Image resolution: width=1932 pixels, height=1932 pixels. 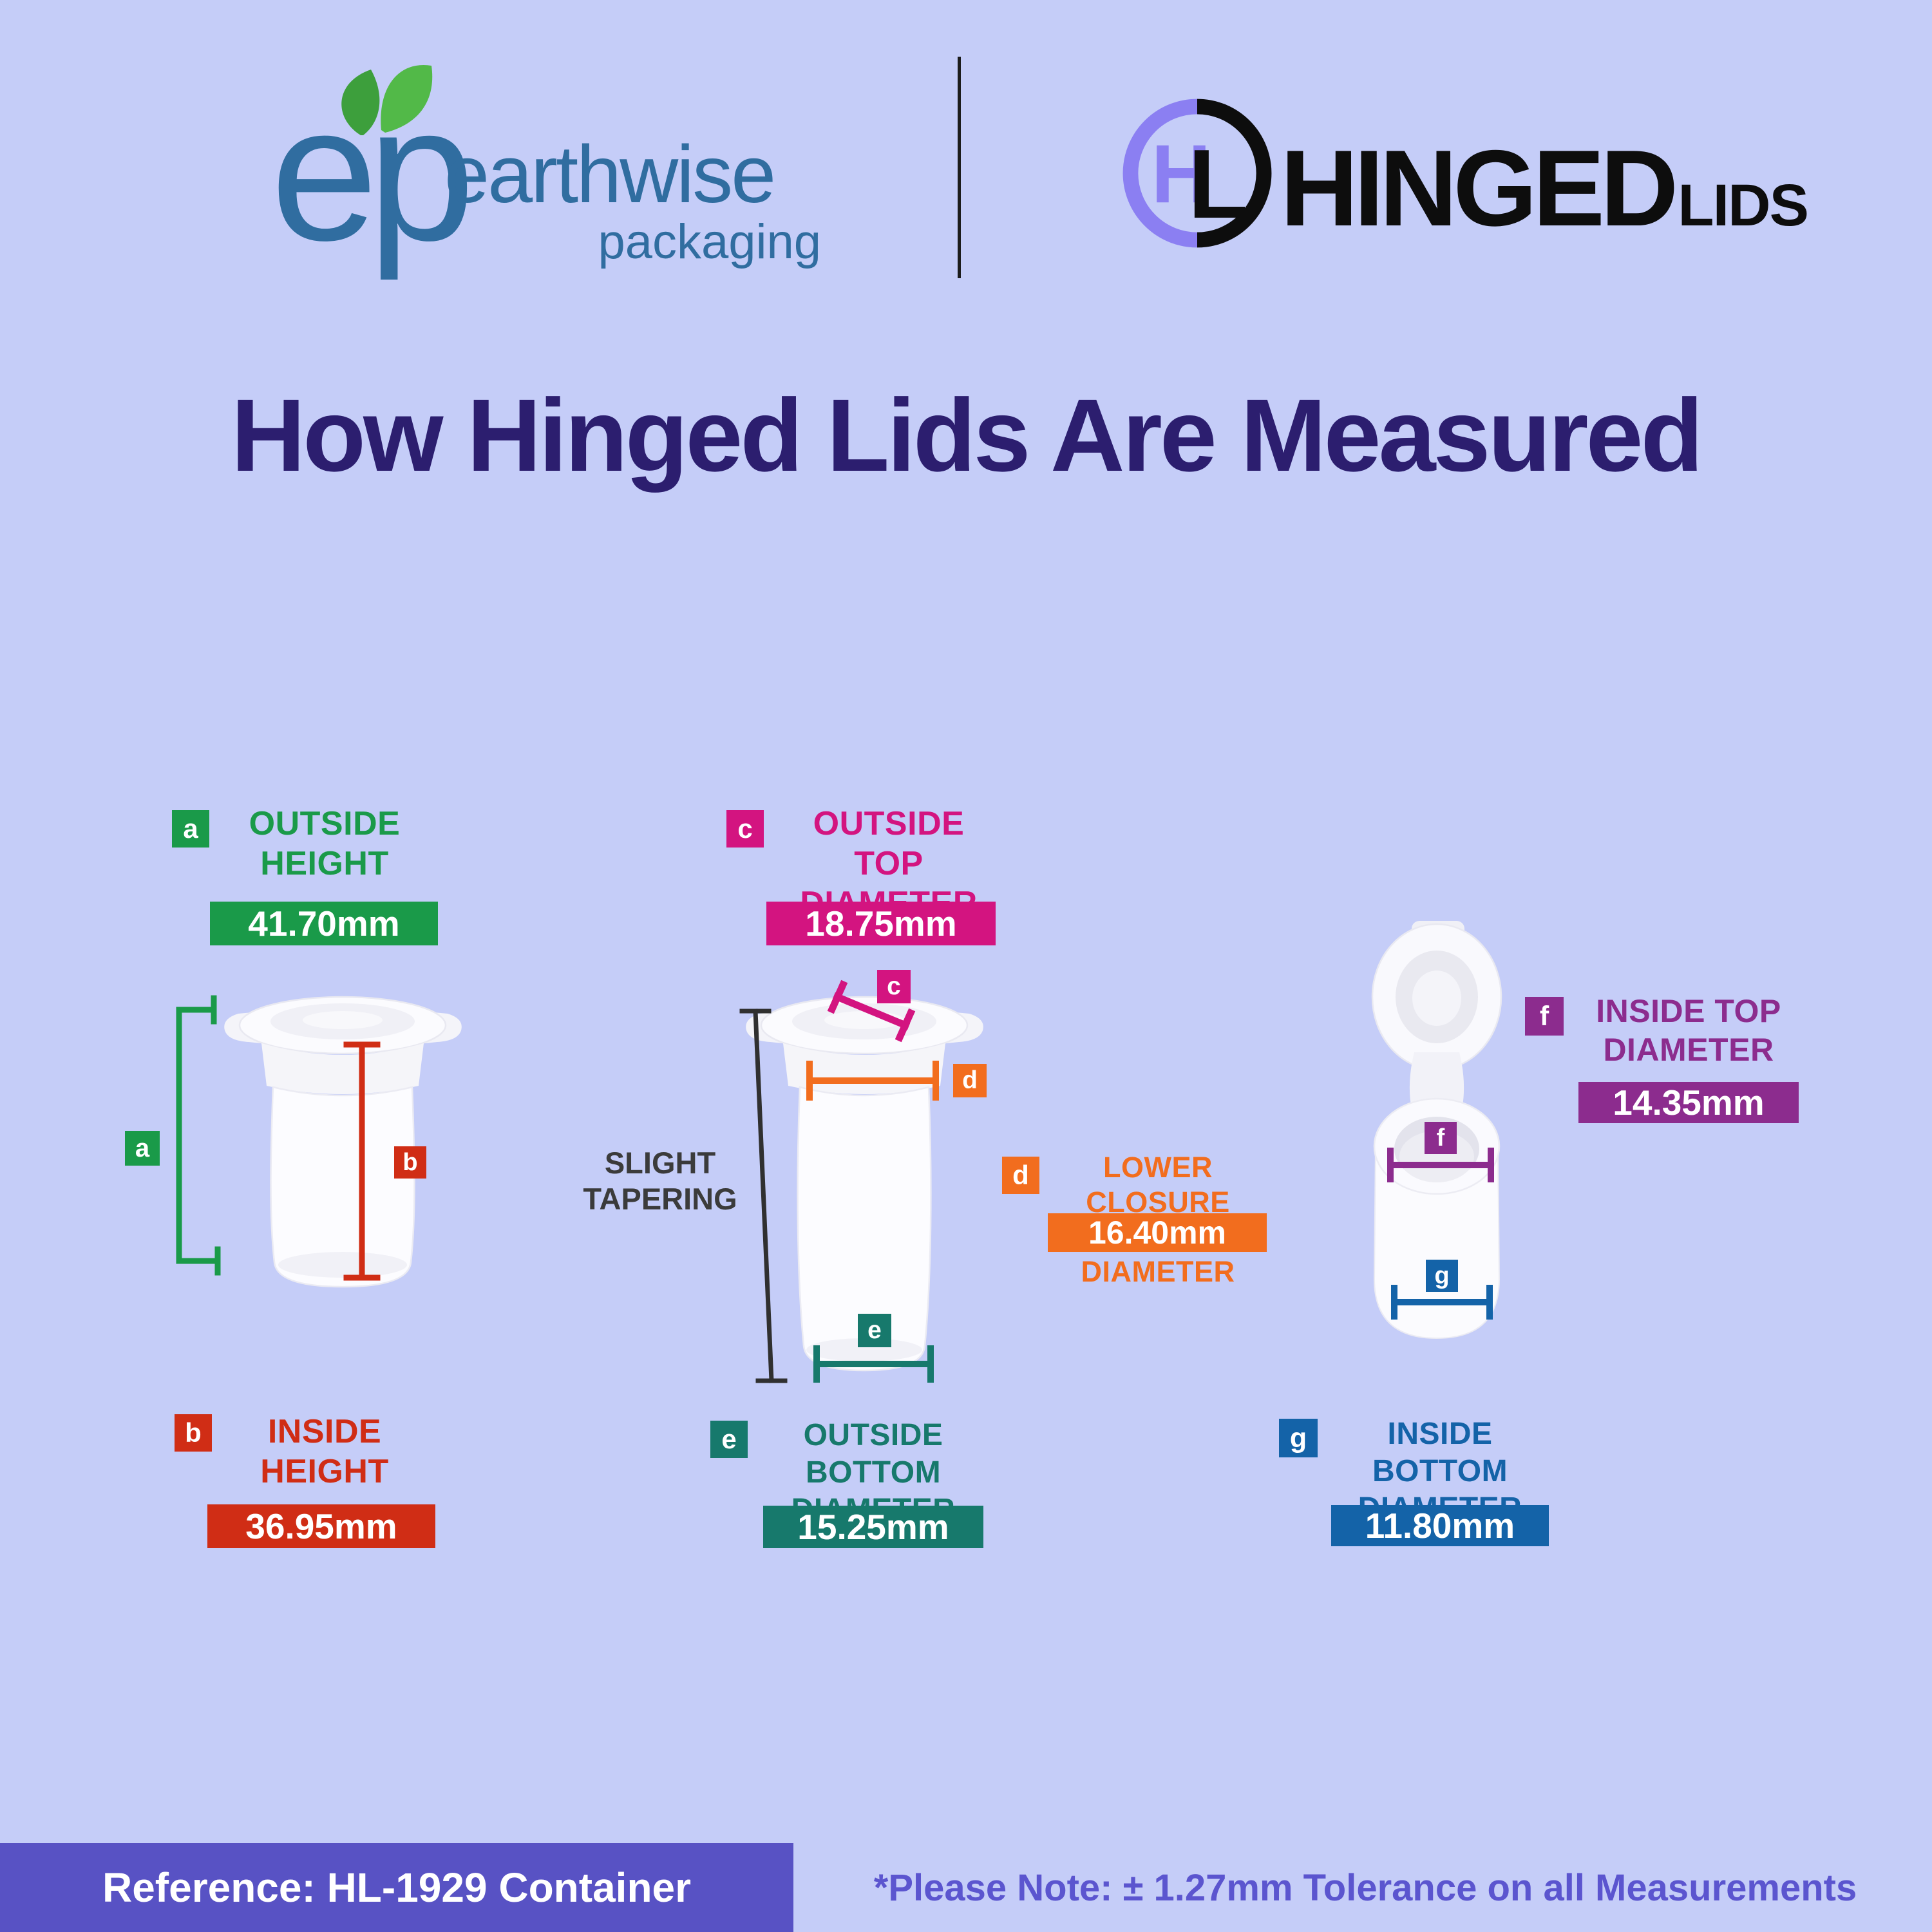 What do you see at coordinates (325, 1452) in the screenshot?
I see `label-inside-height: INSIDE HEIGHT` at bounding box center [325, 1452].